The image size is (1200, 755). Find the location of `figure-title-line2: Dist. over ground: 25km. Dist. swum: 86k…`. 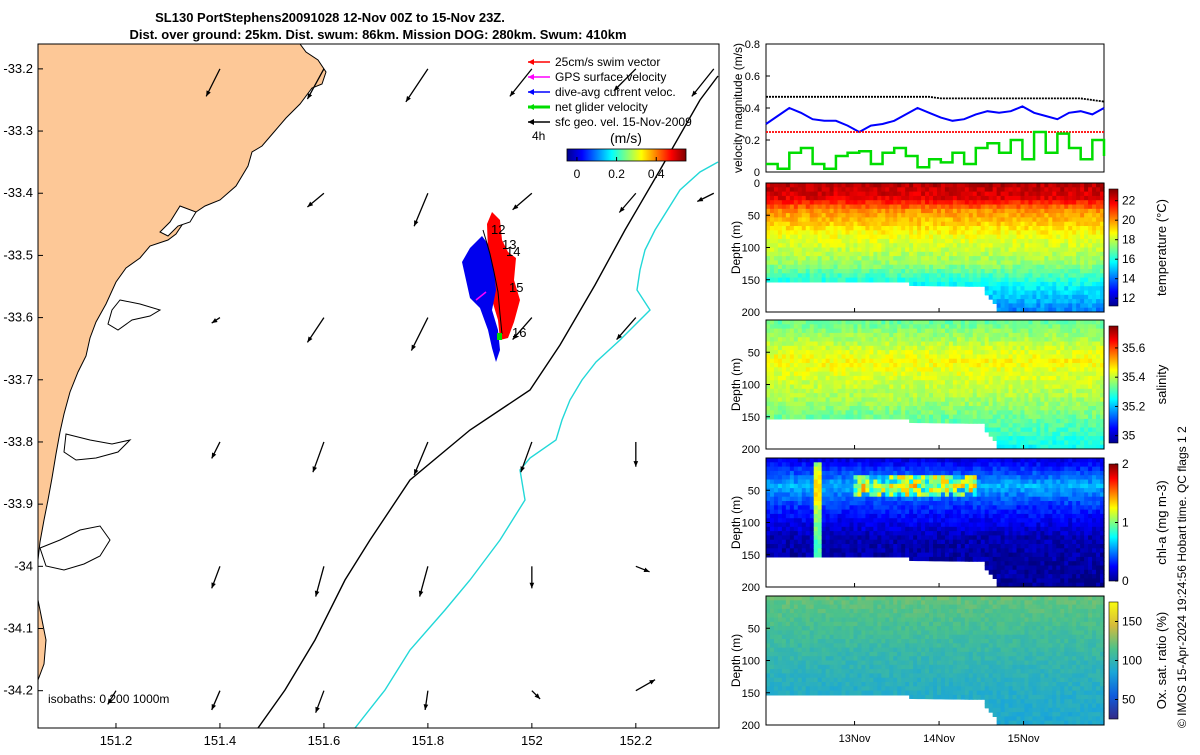

figure-title-line2: Dist. over ground: 25km. Dist. swum: 86k… is located at coordinates (377, 34).